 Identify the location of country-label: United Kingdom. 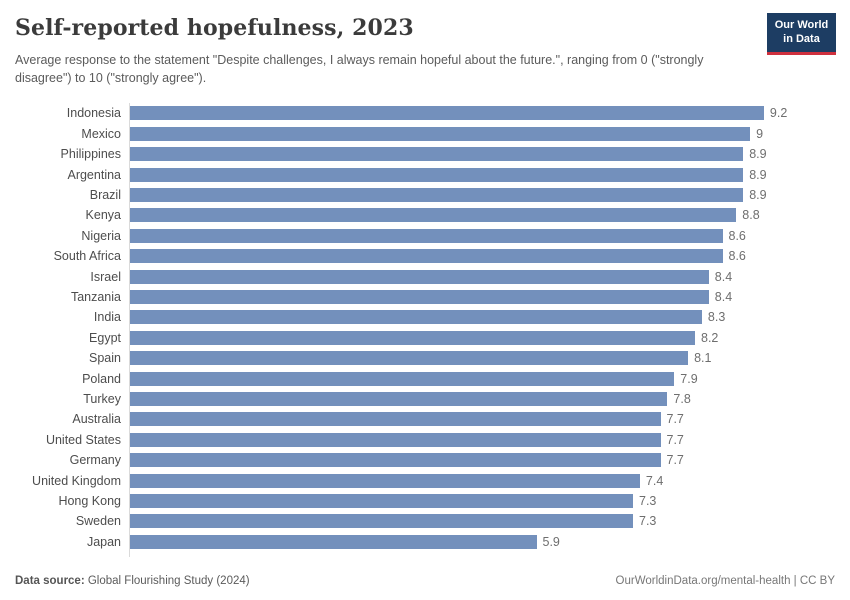
(76, 480).